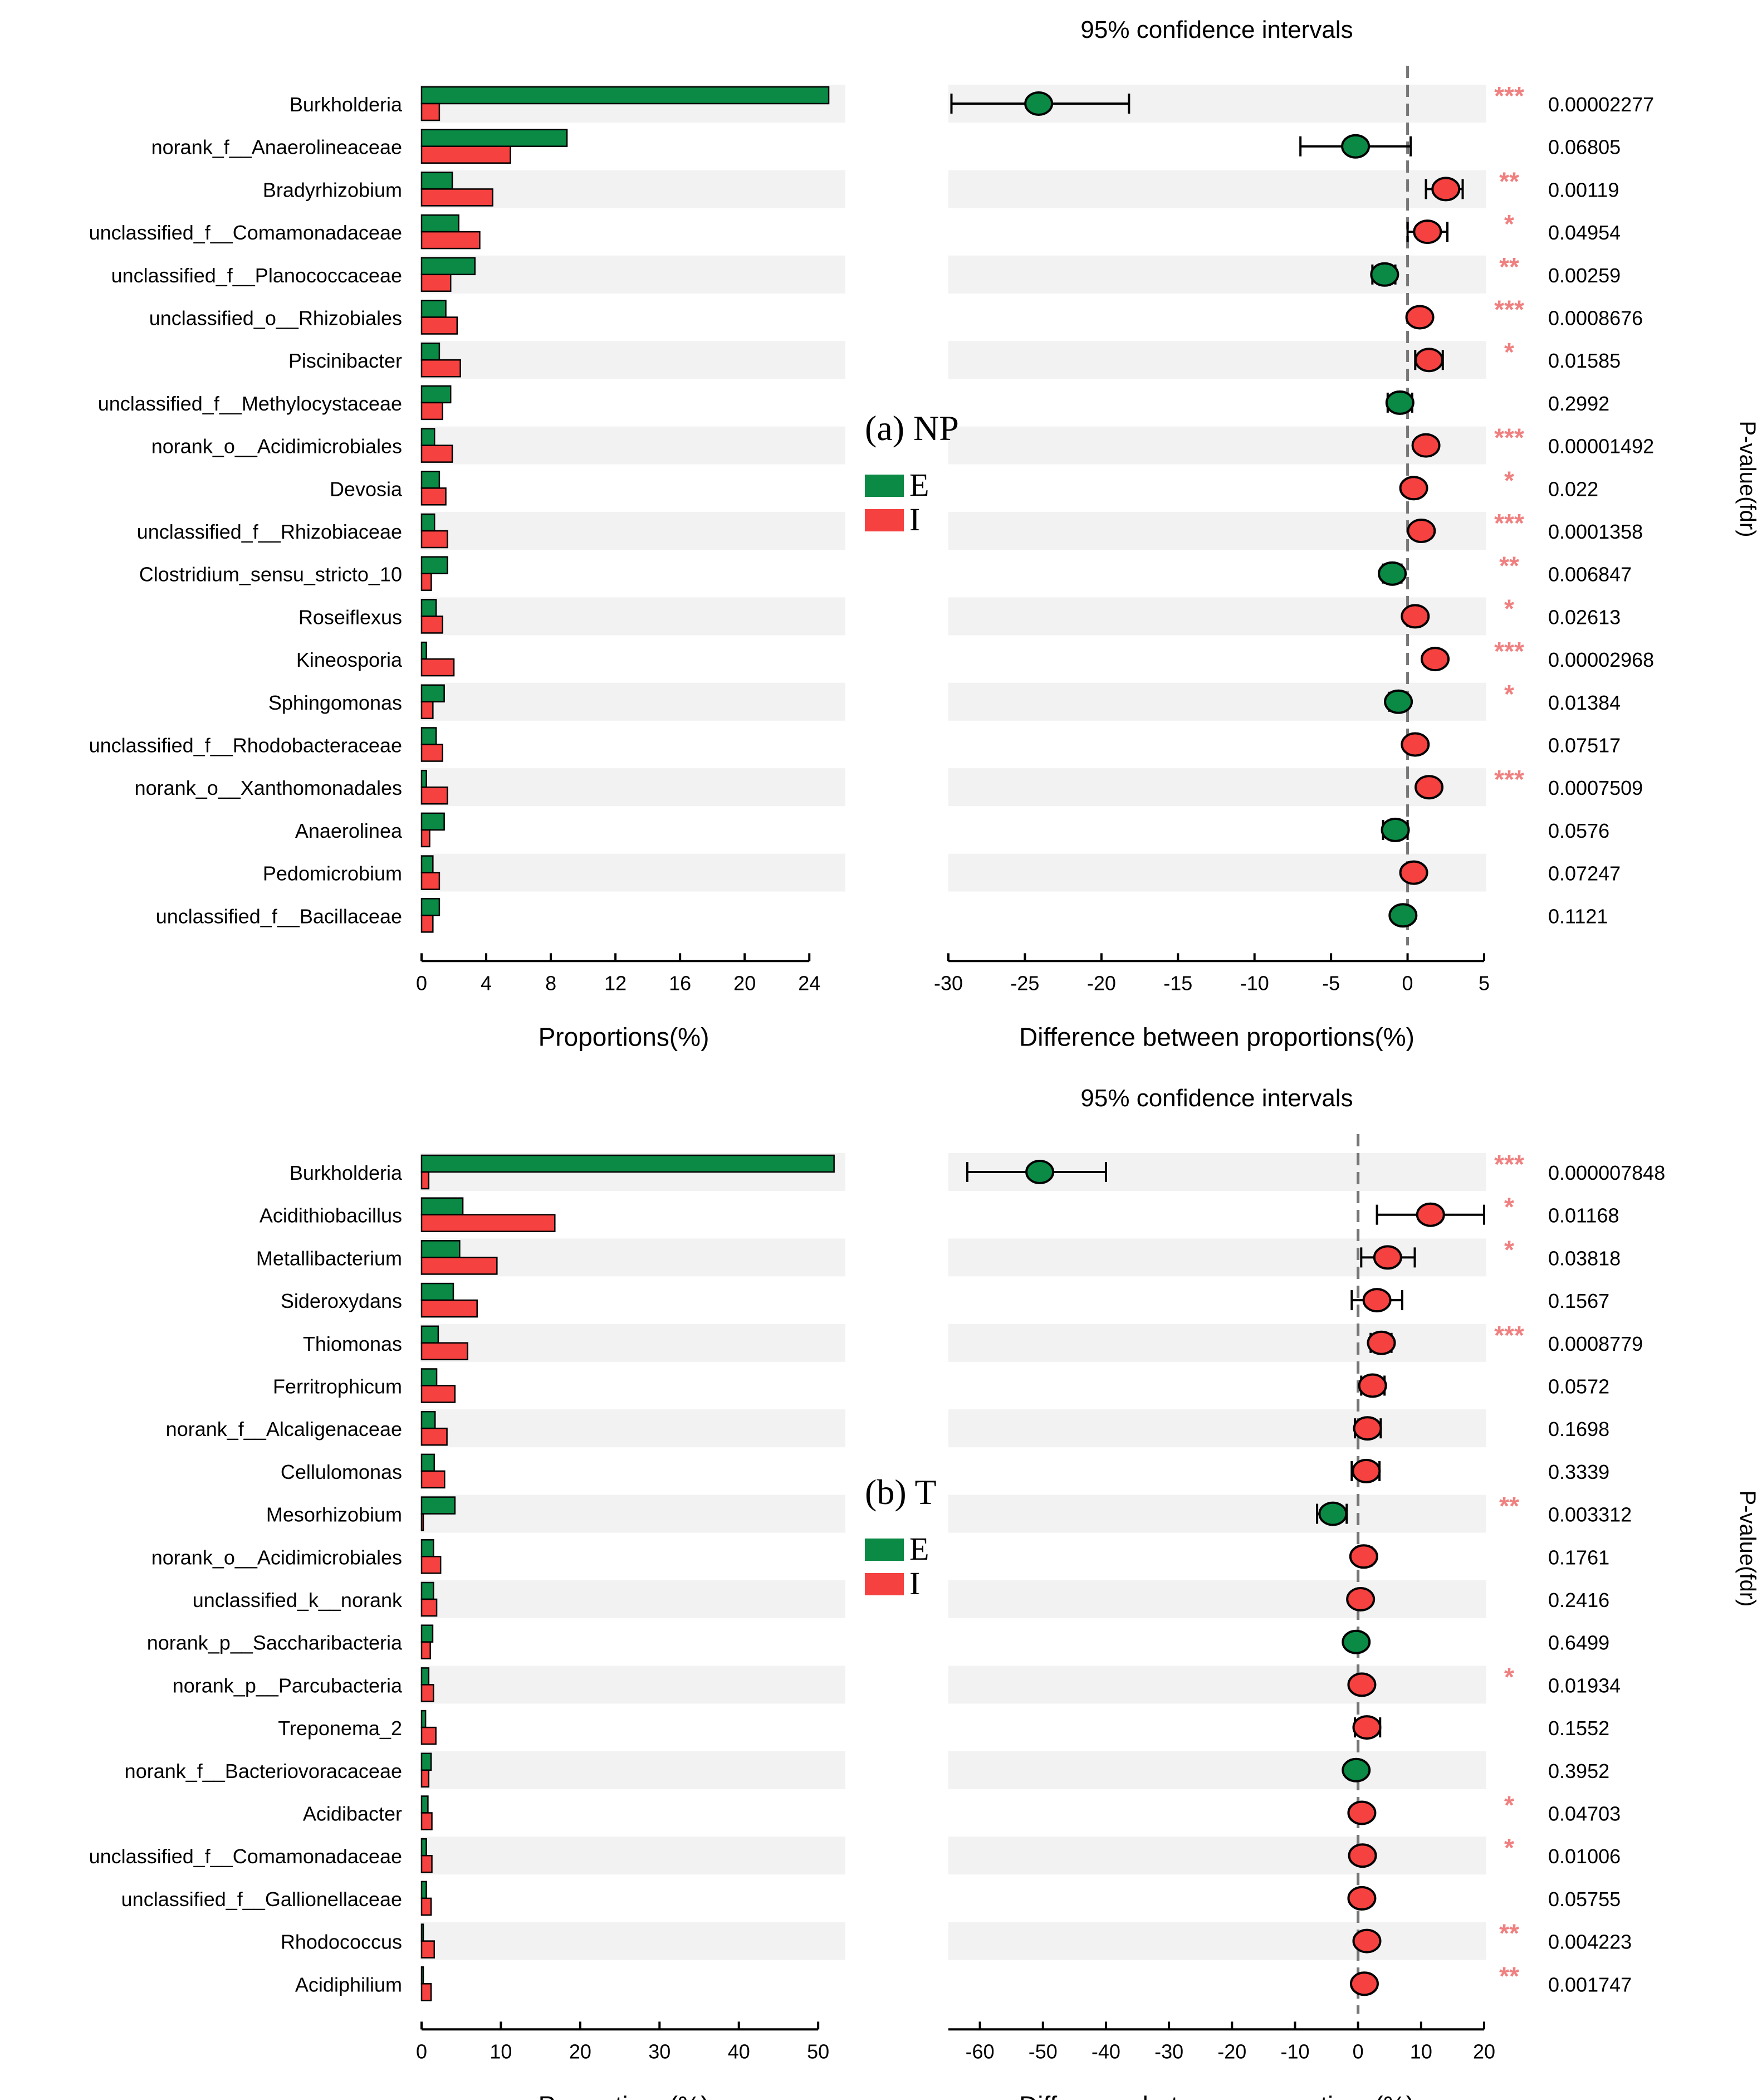  What do you see at coordinates (352, 1814) in the screenshot?
I see `taxon-label: Acidibacter` at bounding box center [352, 1814].